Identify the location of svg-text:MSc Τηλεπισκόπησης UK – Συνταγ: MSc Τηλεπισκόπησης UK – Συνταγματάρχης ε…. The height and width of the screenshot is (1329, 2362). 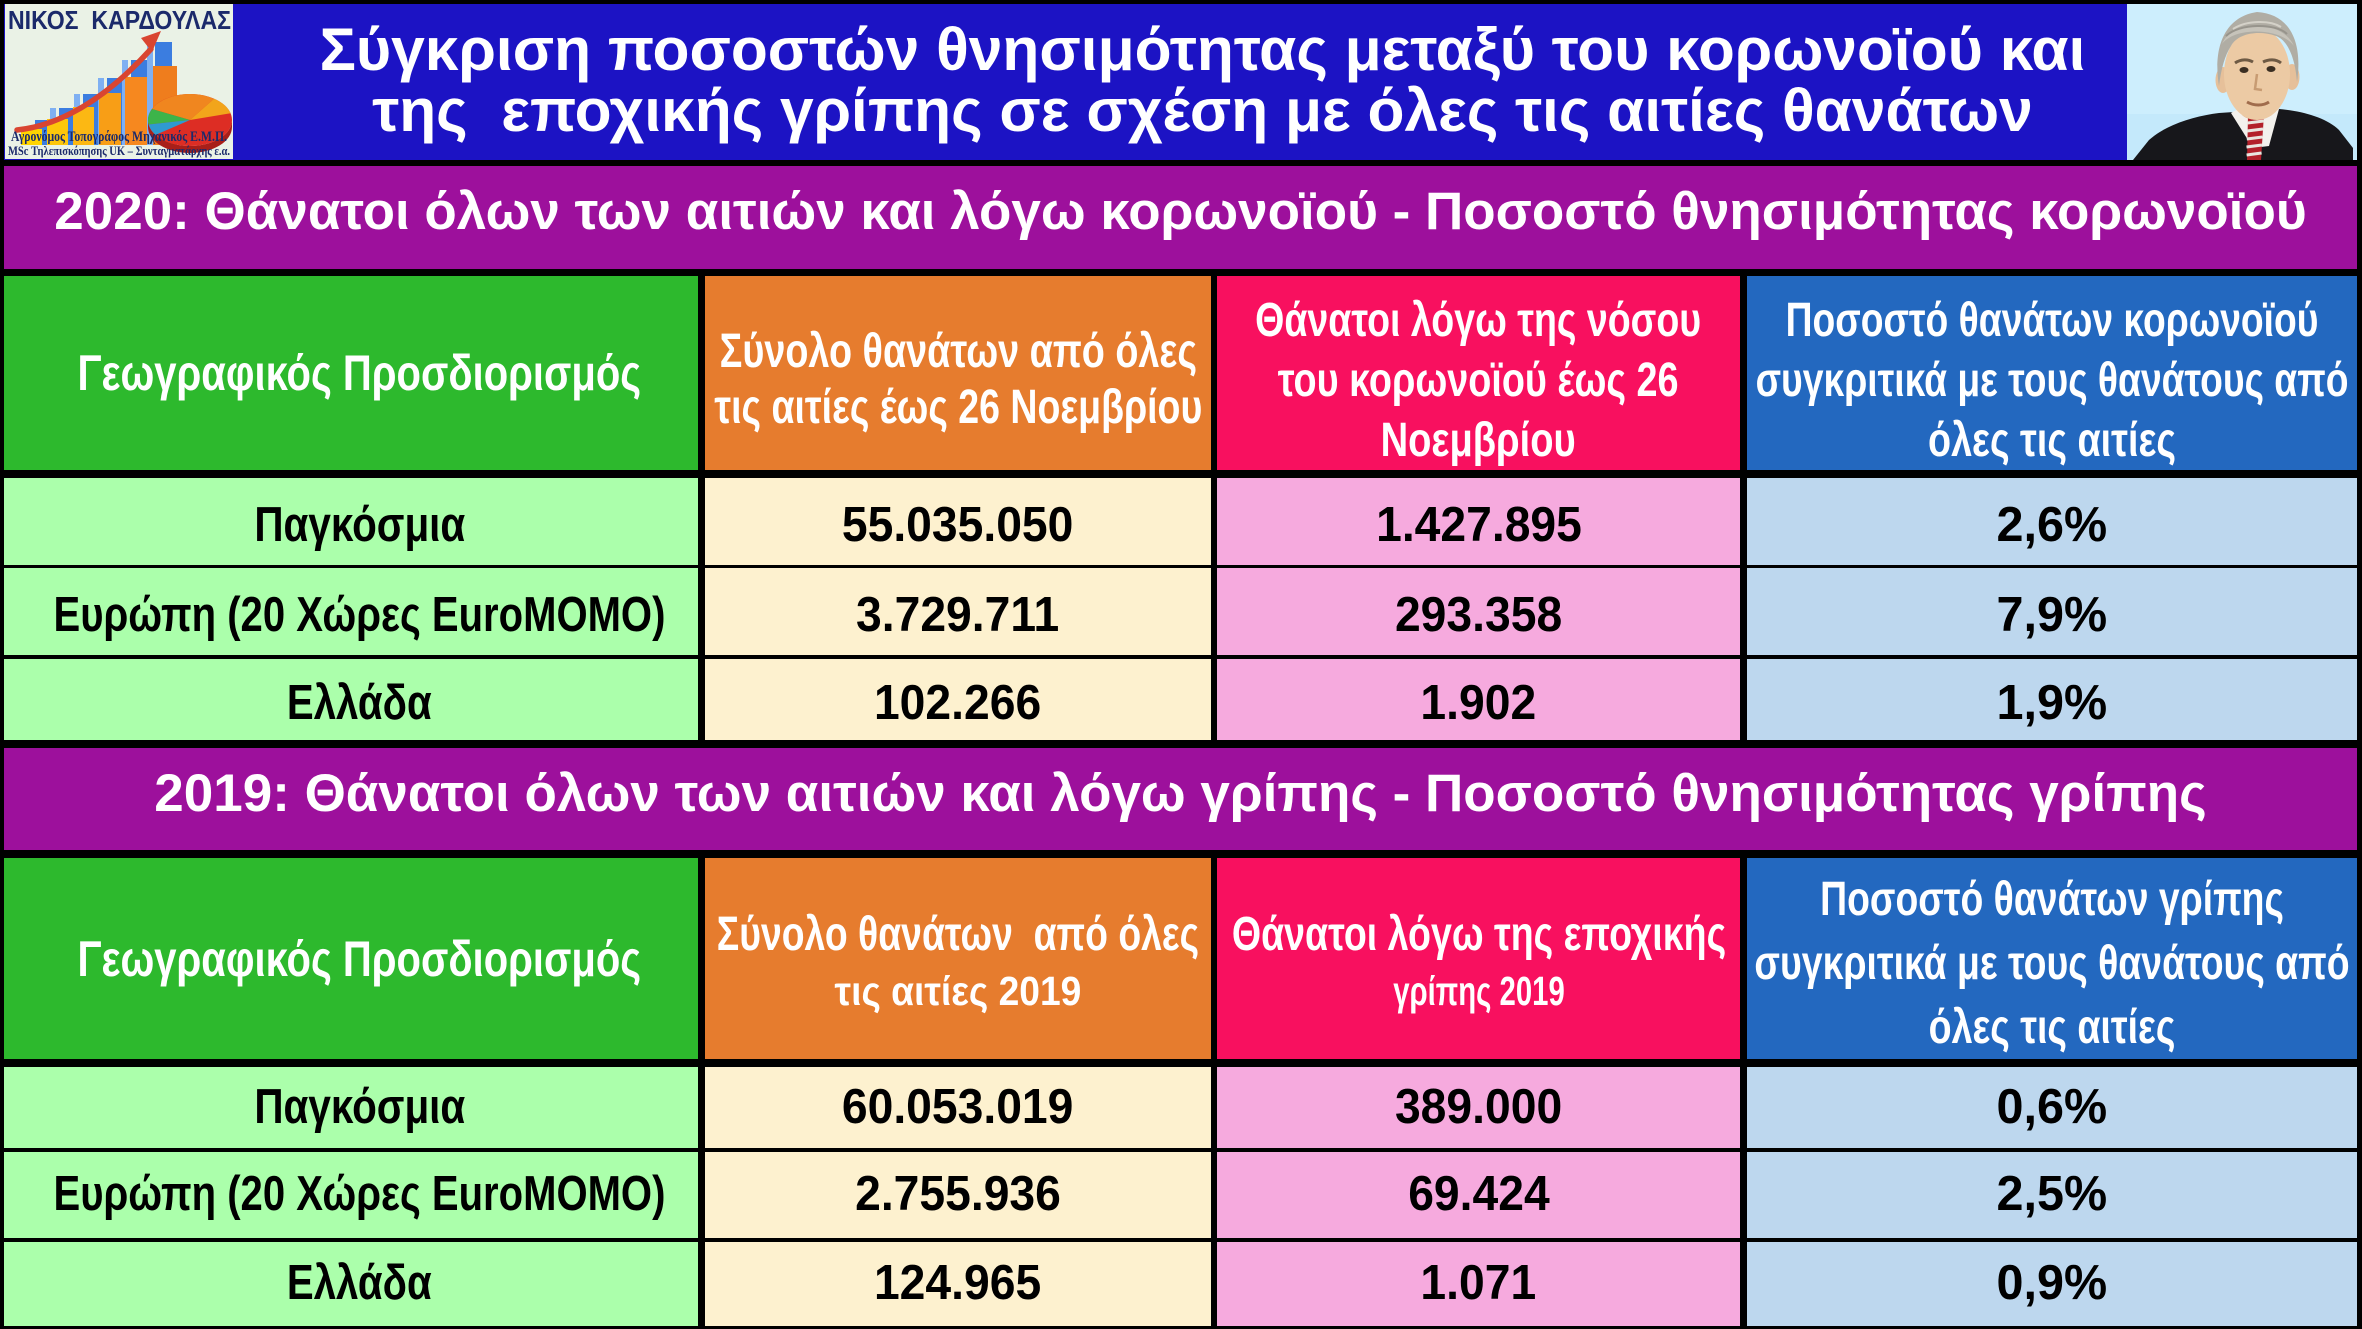
(119, 150).